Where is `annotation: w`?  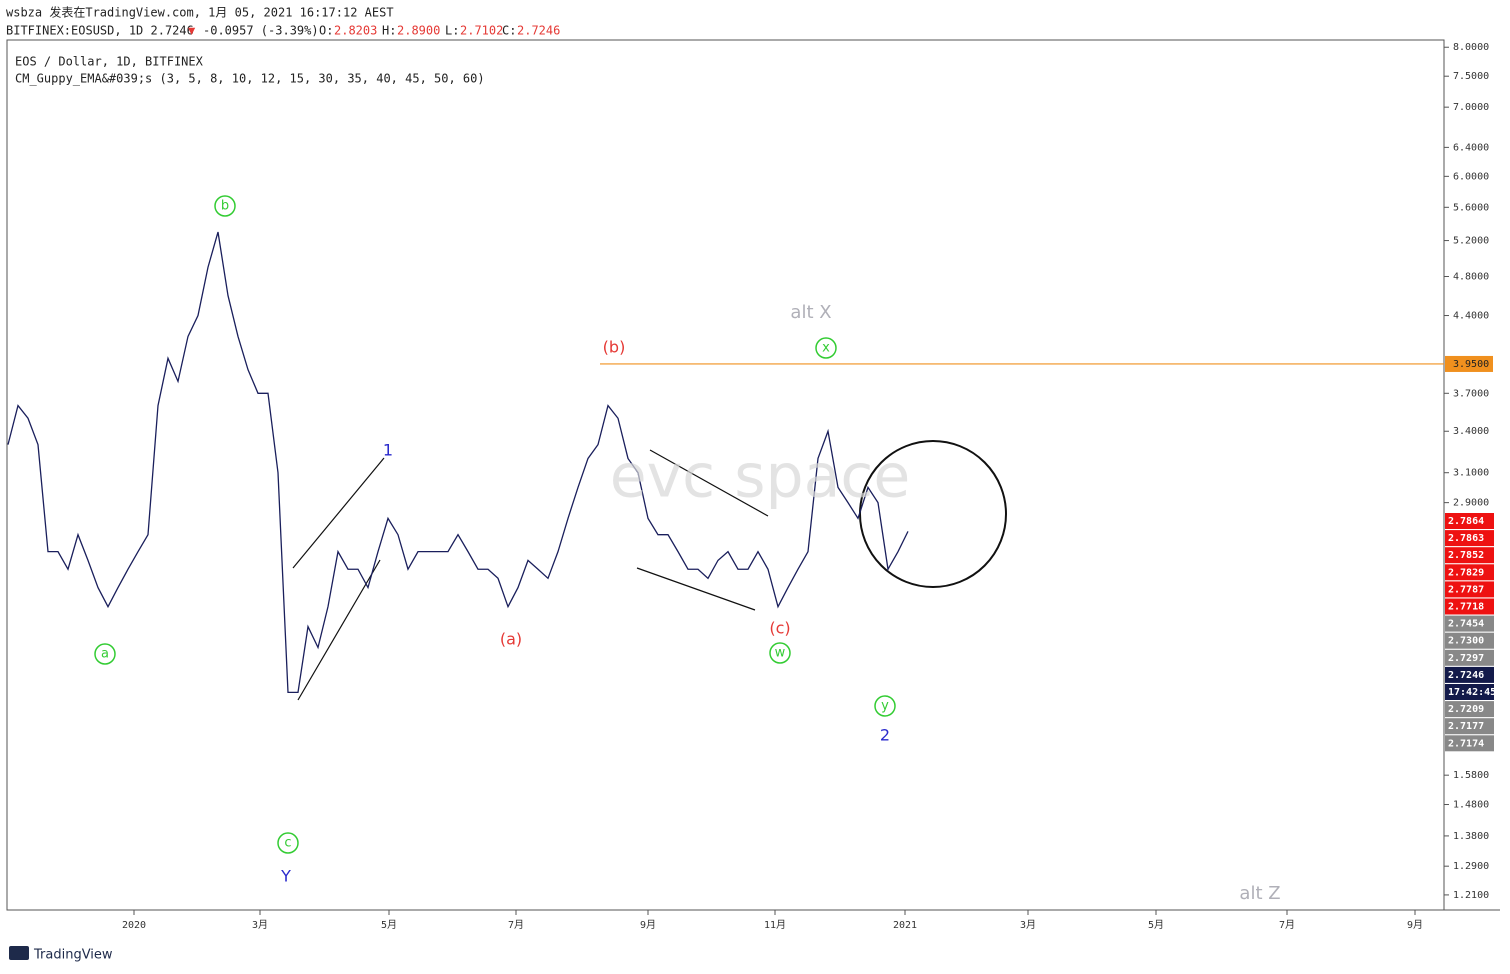
annotation: w is located at coordinates (780, 653).